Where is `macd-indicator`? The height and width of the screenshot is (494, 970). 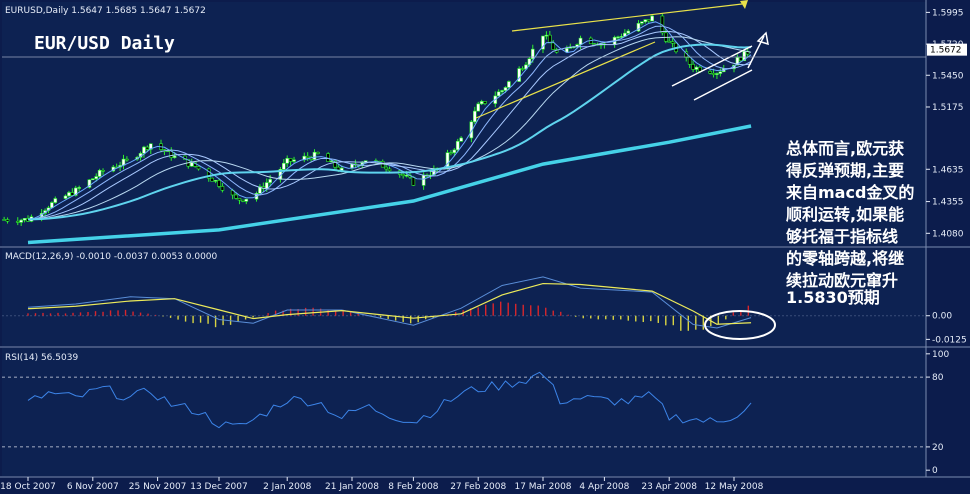
macd-indicator is located at coordinates (464, 308).